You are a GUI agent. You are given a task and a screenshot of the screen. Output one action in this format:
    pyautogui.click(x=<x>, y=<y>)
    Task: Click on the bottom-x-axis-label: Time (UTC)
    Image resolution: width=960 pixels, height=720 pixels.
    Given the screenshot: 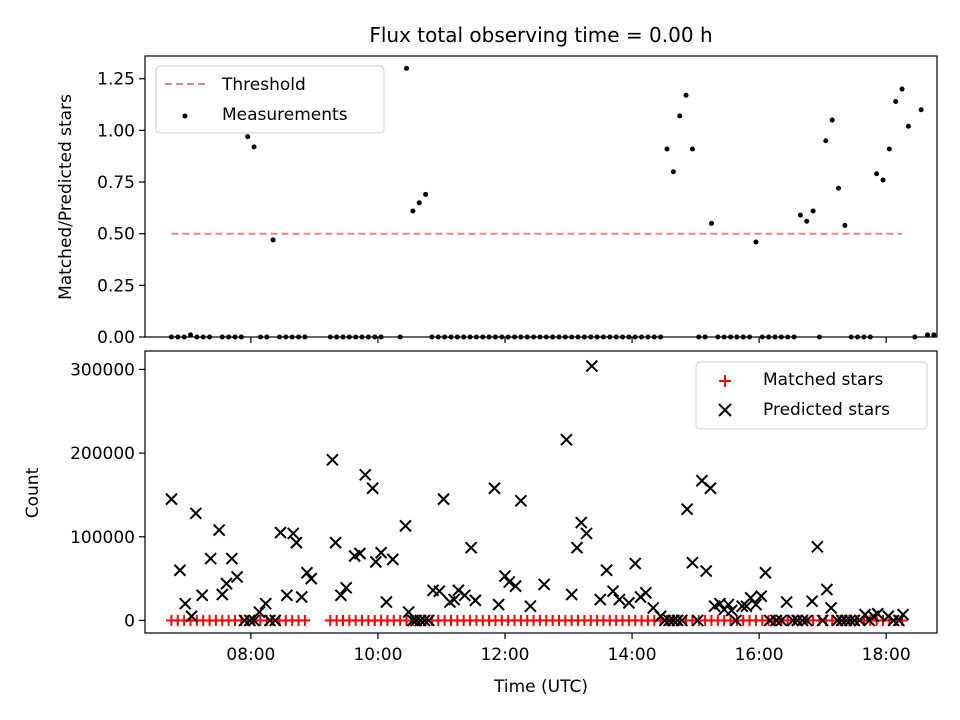 What is the action you would take?
    pyautogui.click(x=540, y=687)
    